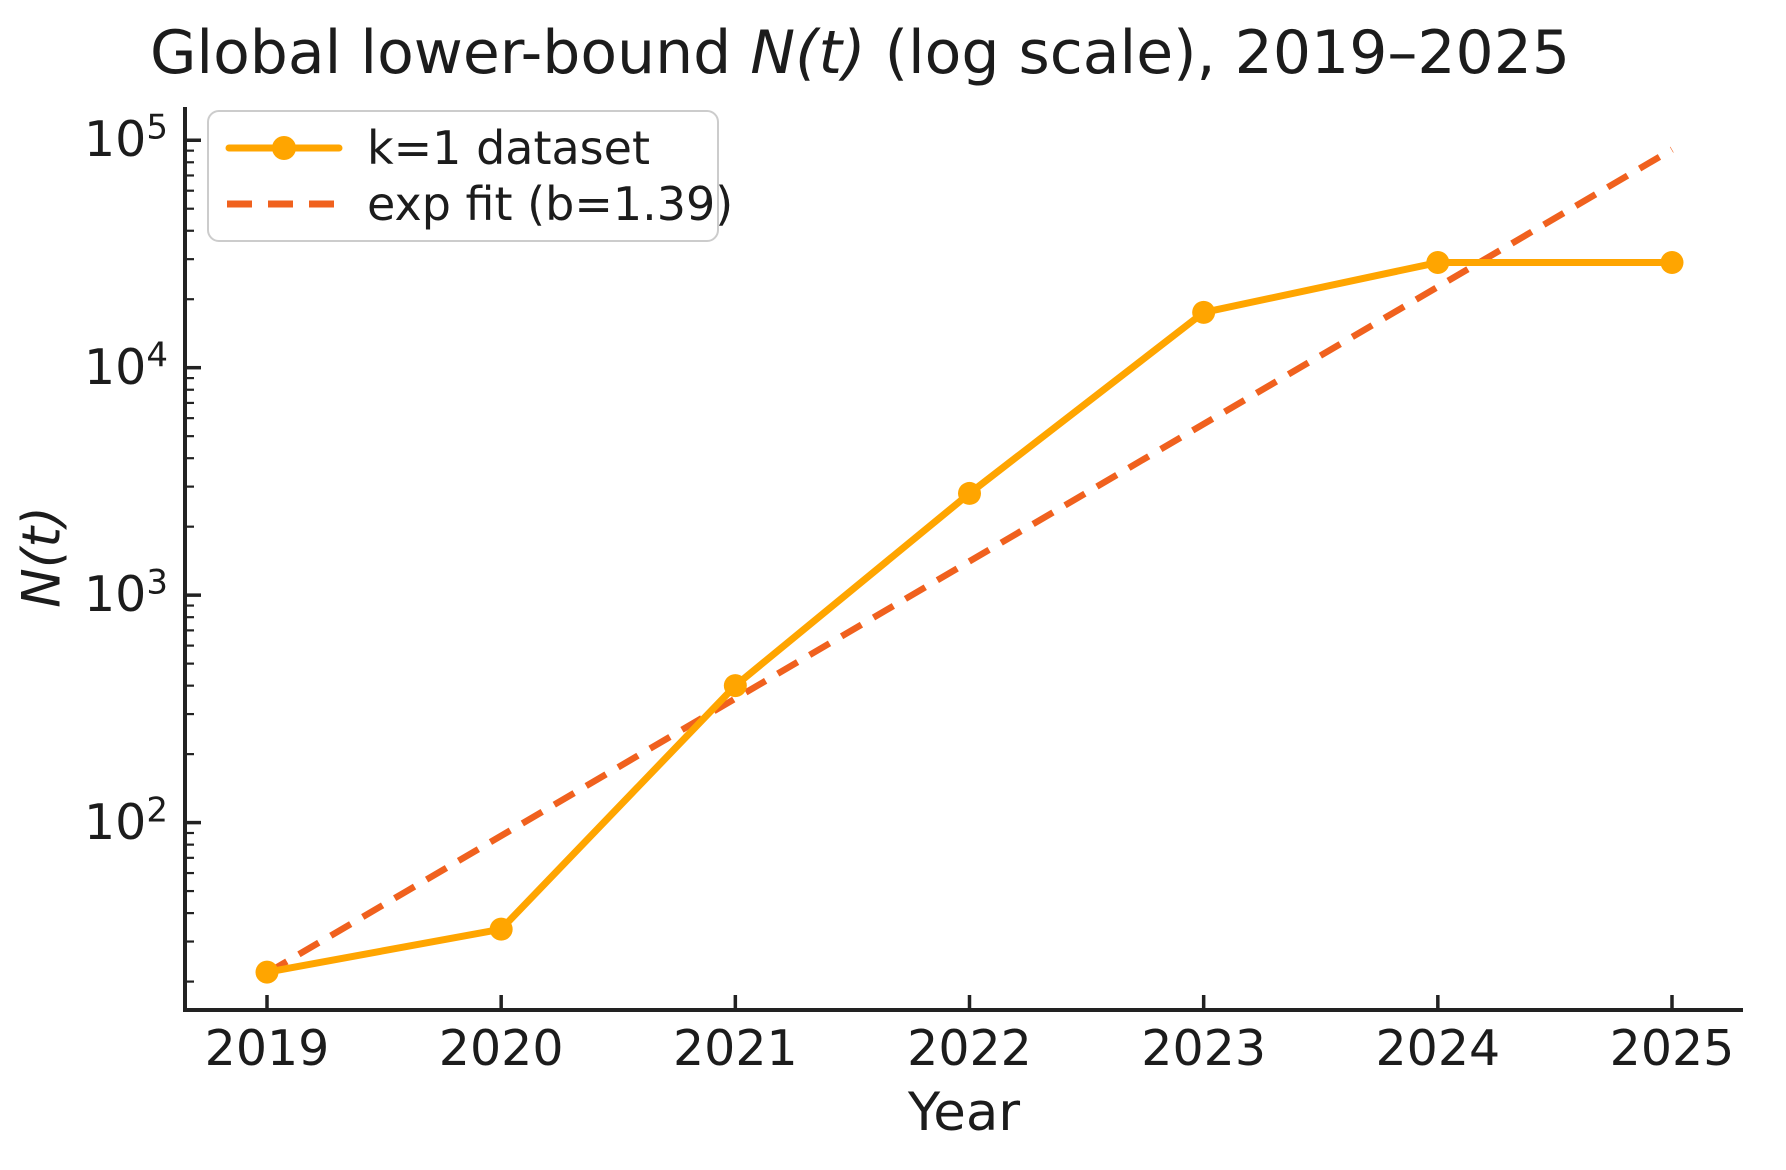 The height and width of the screenshot is (1170, 1786). Describe the element at coordinates (1672, 1048) in the screenshot. I see `x-tick-label: 2025` at that location.